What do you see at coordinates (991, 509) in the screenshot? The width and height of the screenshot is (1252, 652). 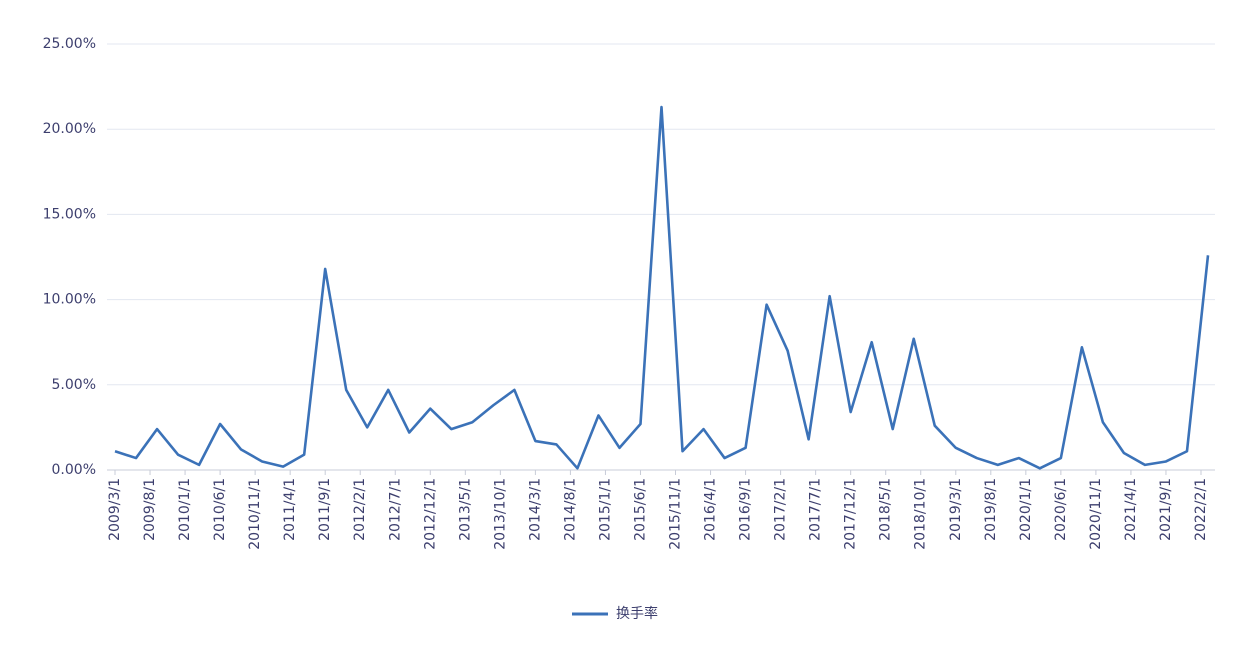 I see `x-tick-label: 2019/8/1` at bounding box center [991, 509].